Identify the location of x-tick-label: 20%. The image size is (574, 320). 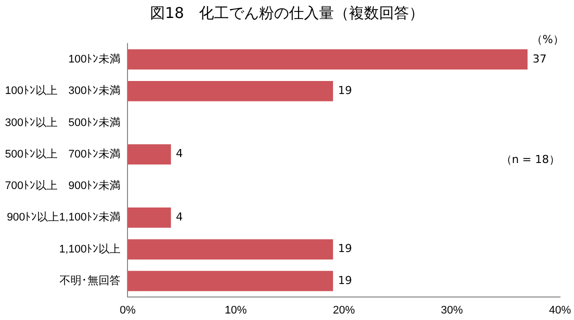
(344, 310).